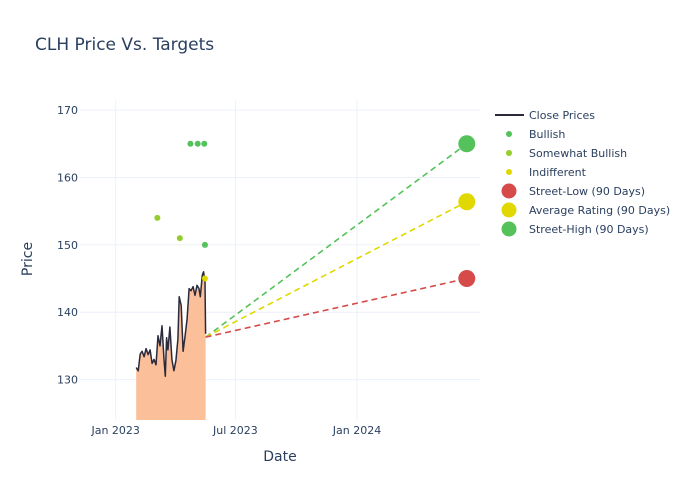  I want to click on y-axis-ticks: 130 140 150 160 170, so click(67, 245).